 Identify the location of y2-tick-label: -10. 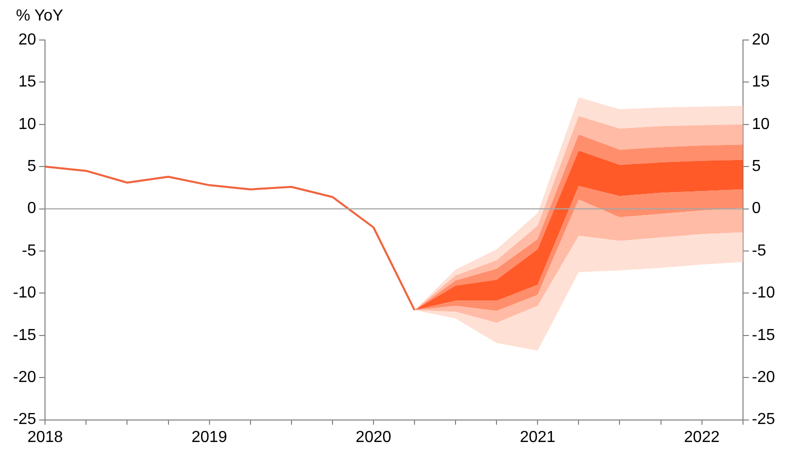
(764, 293).